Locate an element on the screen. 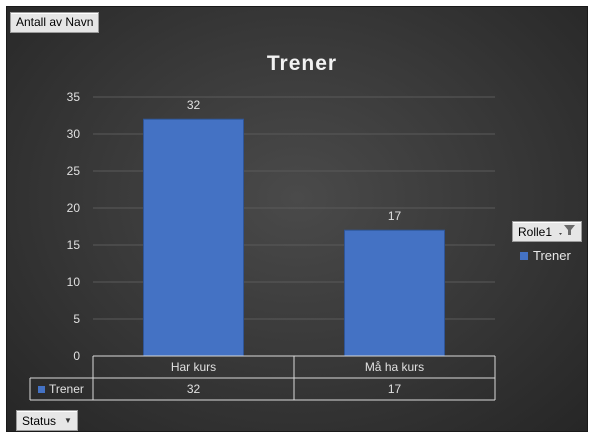 The width and height of the screenshot is (592, 436). legend-field-button: Rolle1 is located at coordinates (547, 231).